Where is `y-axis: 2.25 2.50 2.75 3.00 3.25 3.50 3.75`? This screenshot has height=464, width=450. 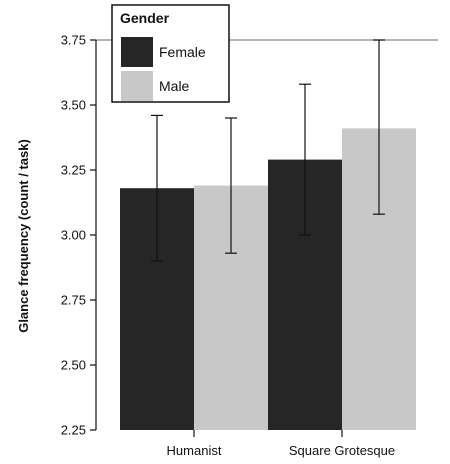
y-axis: 2.25 2.50 2.75 3.00 3.25 3.50 3.75 is located at coordinates (79, 235).